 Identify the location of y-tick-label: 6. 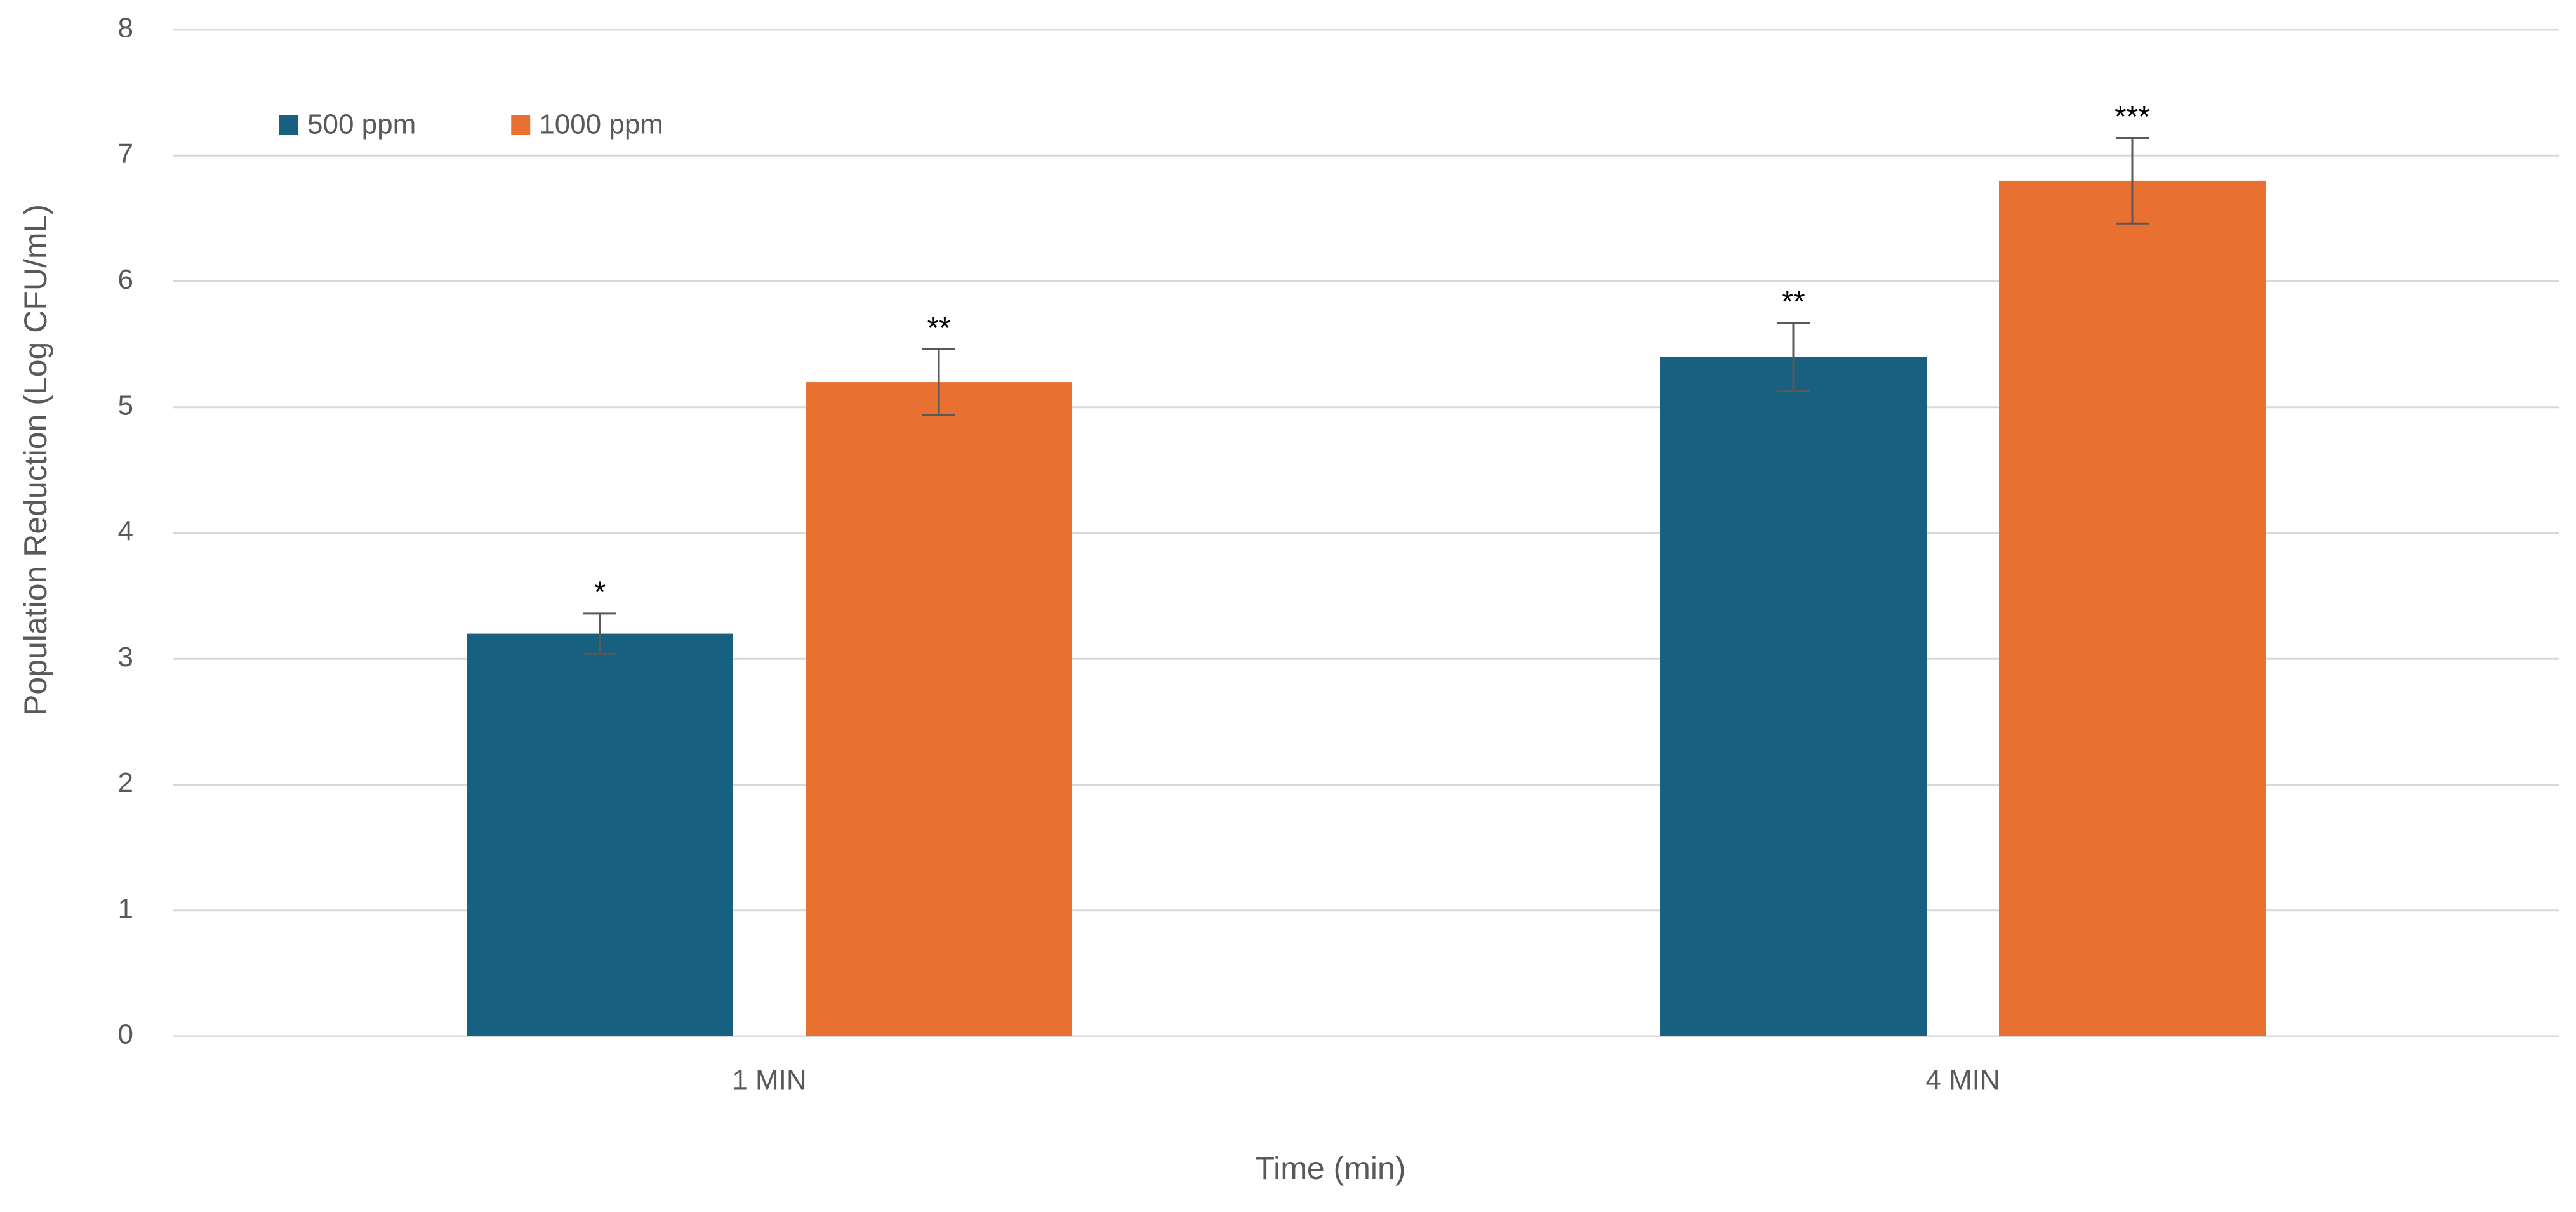
(125, 279).